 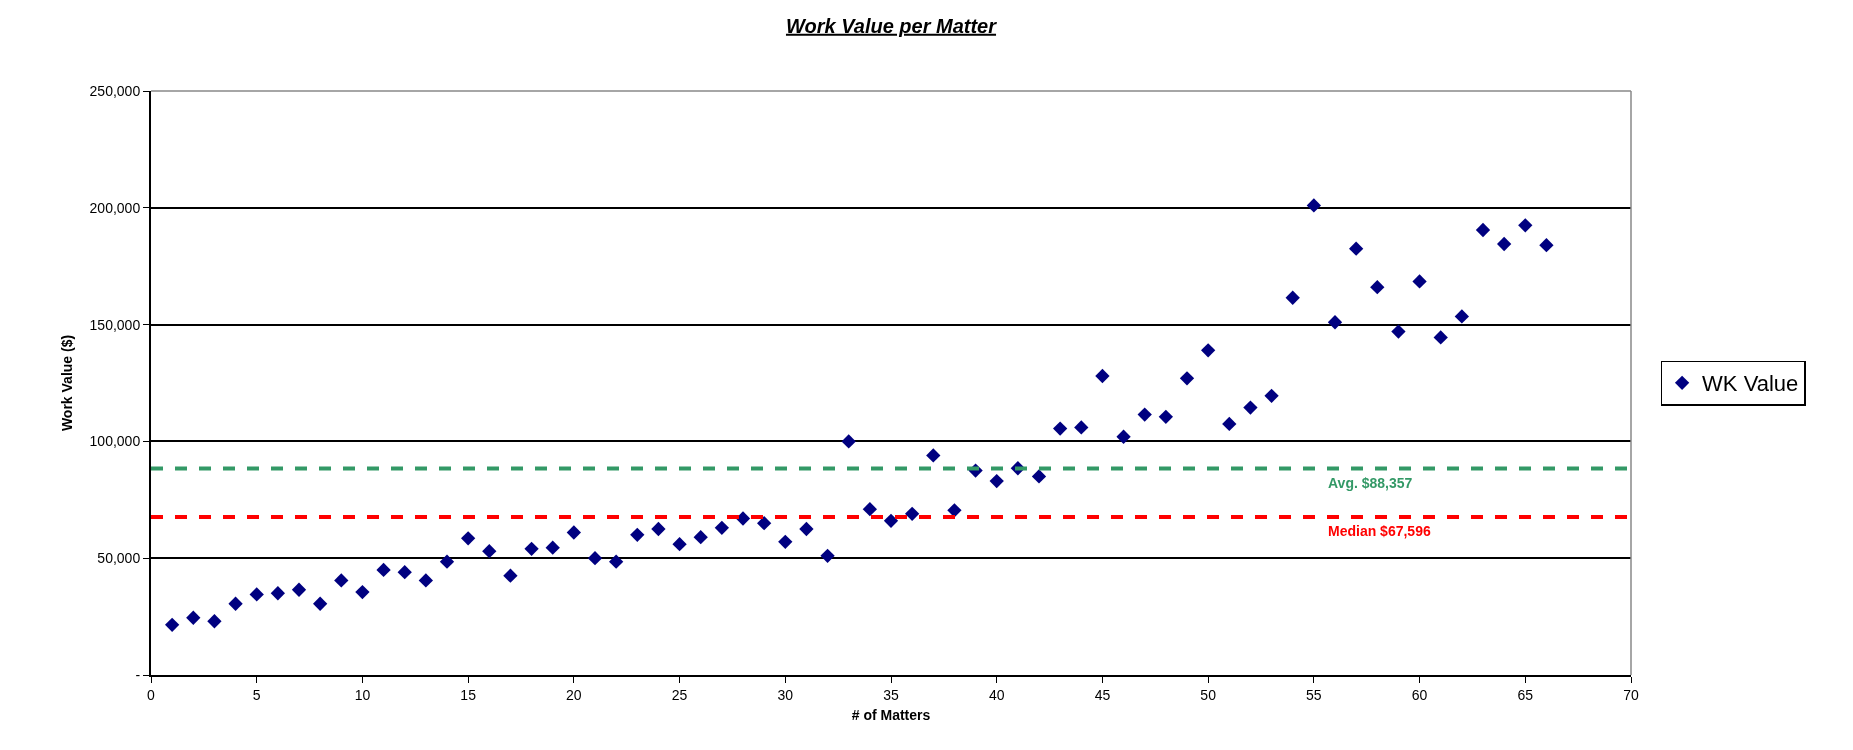 What do you see at coordinates (1314, 694) in the screenshot?
I see `x-tick-label: 55` at bounding box center [1314, 694].